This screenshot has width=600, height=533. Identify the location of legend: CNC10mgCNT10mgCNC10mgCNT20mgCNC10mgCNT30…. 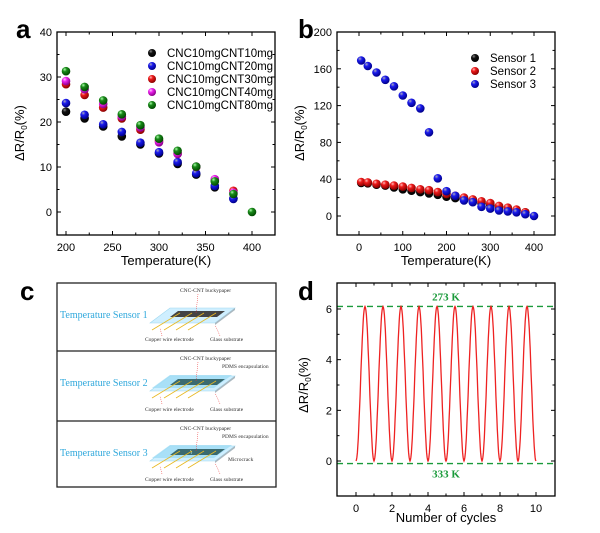
(210, 80).